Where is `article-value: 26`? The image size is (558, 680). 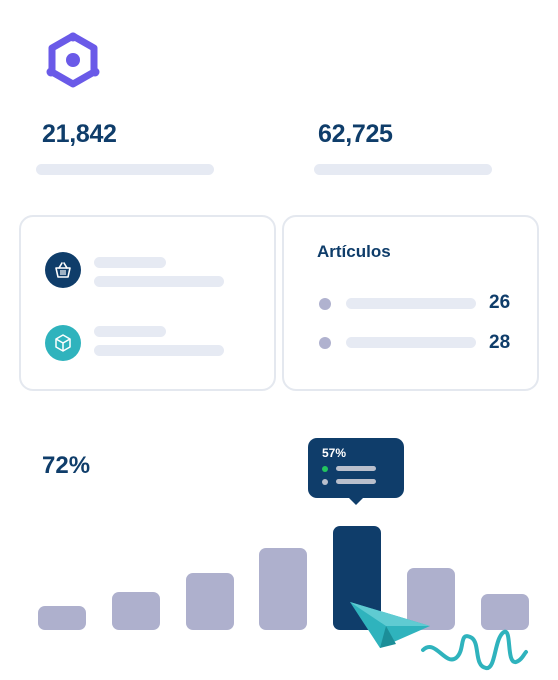 article-value: 26 is located at coordinates (500, 302).